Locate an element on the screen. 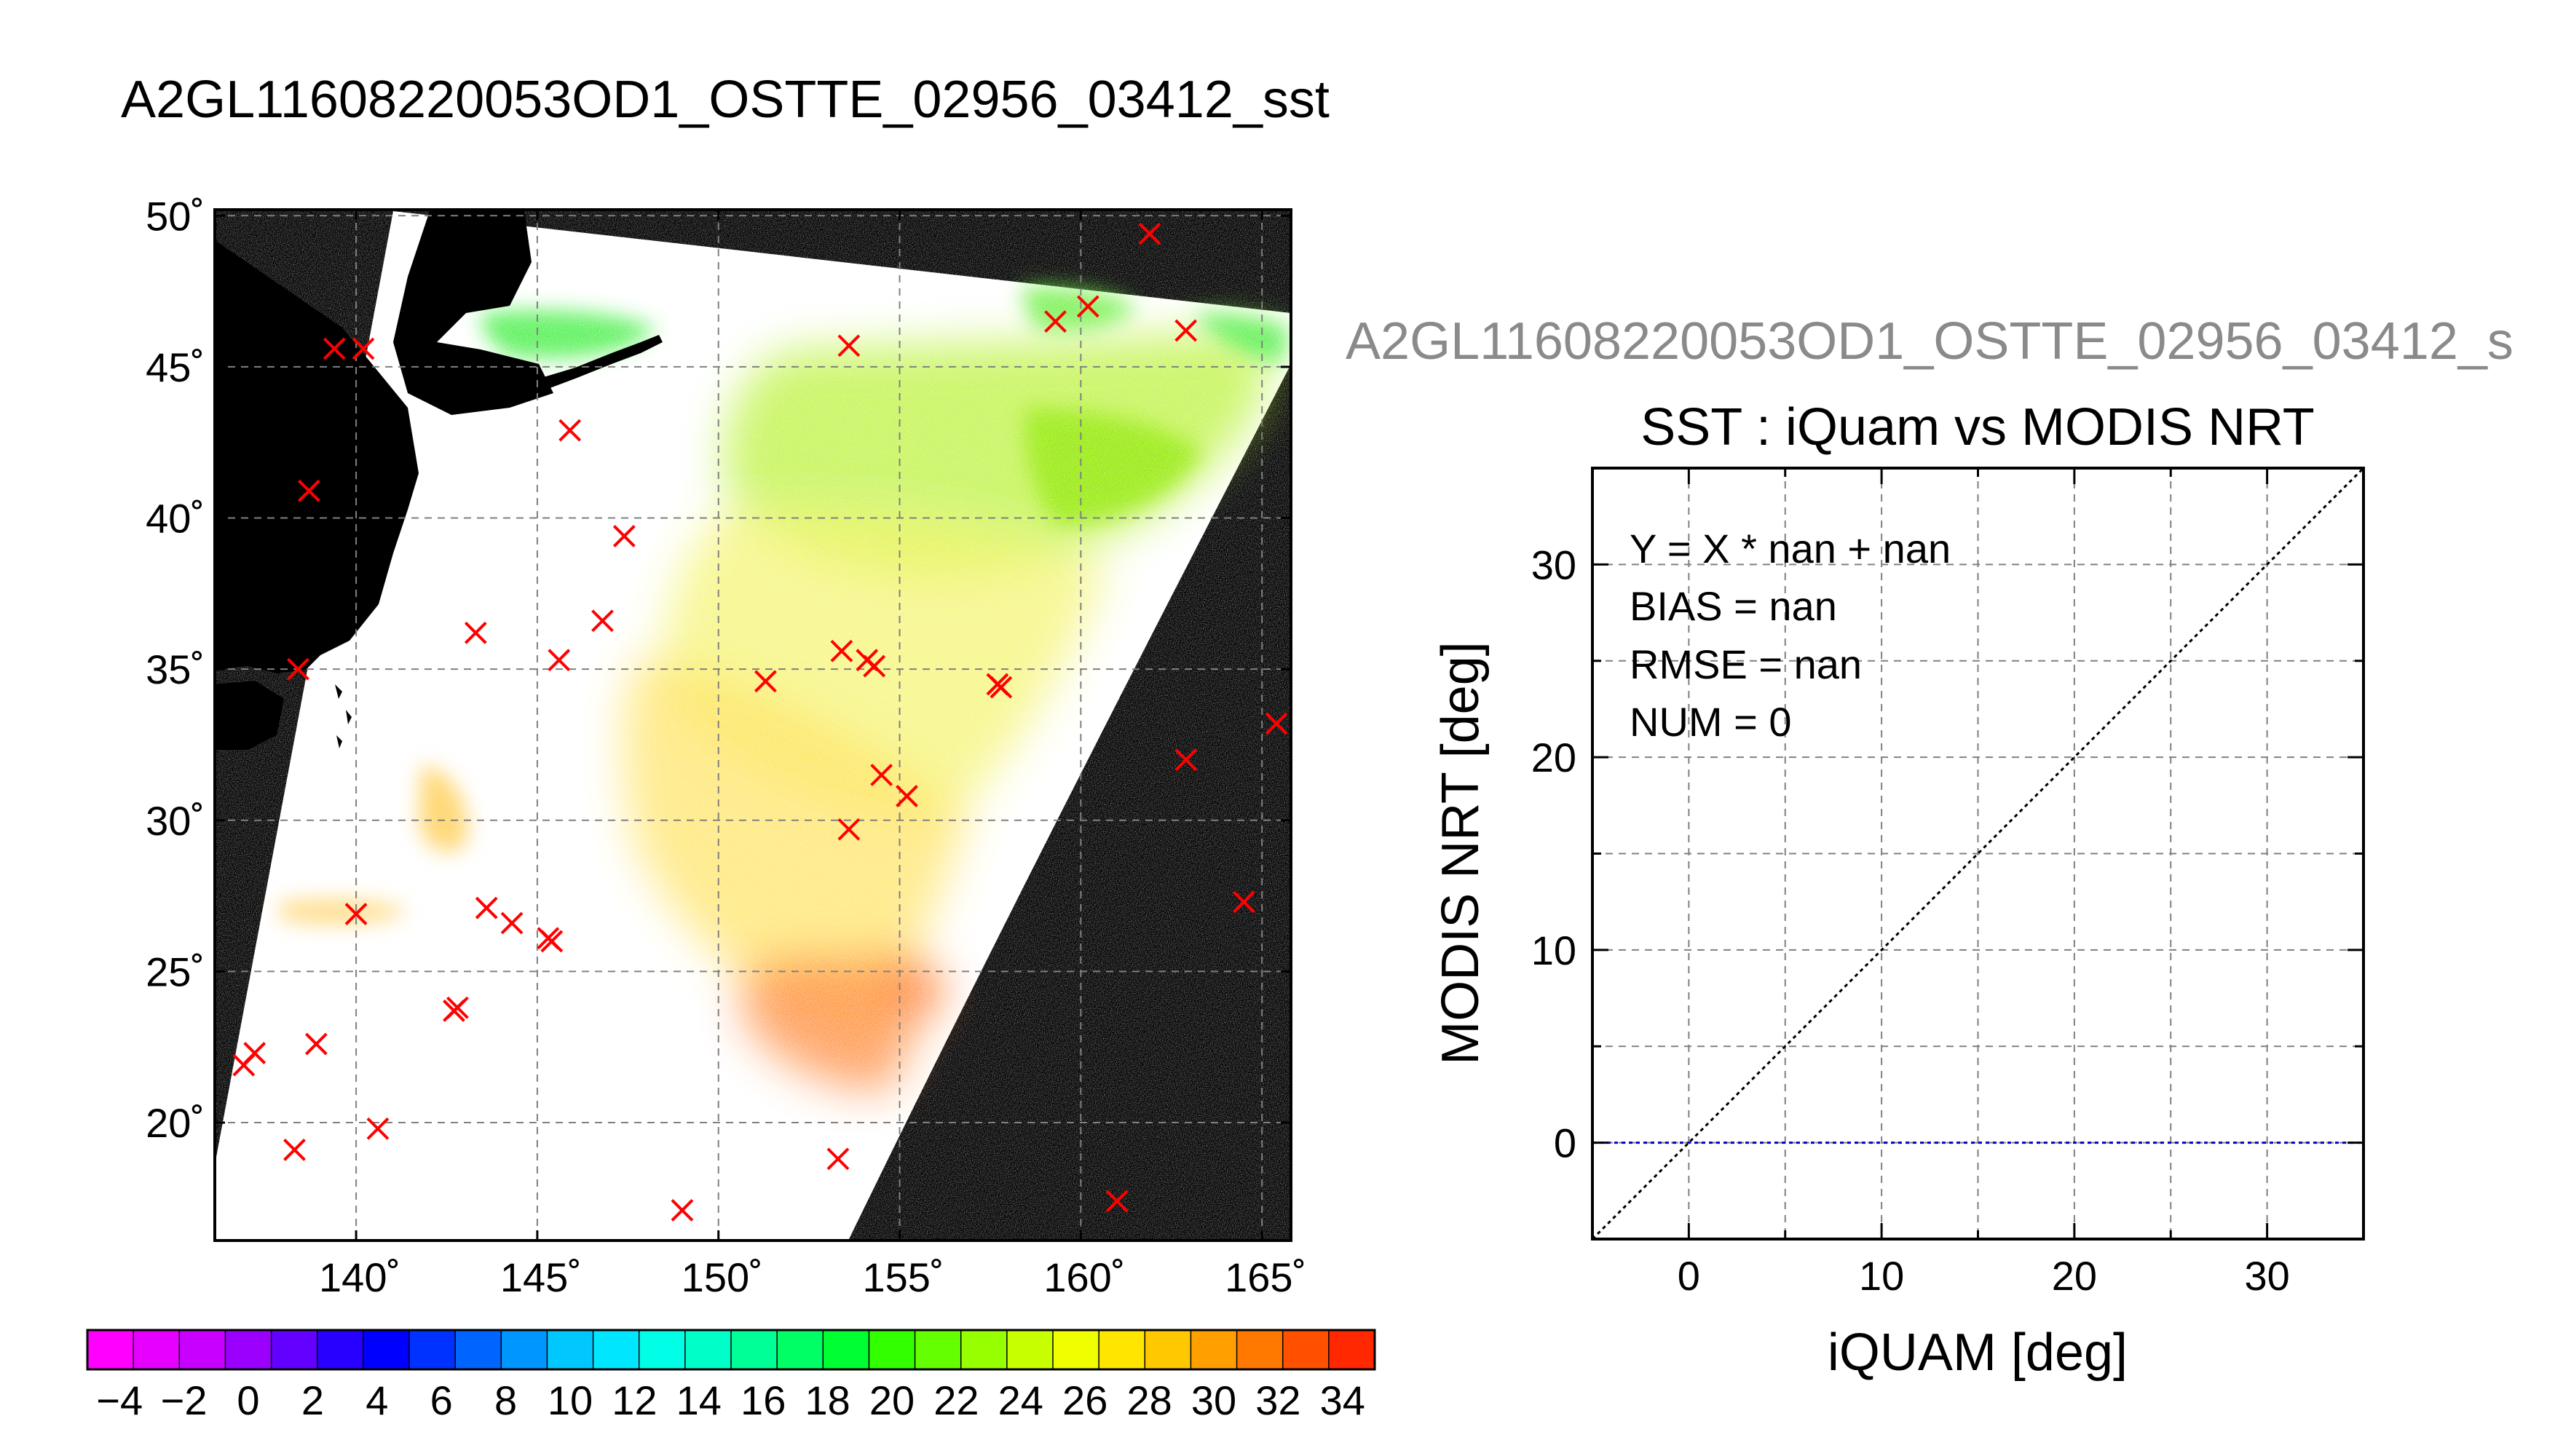  scatter-x-tick-label: 0 is located at coordinates (1689, 1276).